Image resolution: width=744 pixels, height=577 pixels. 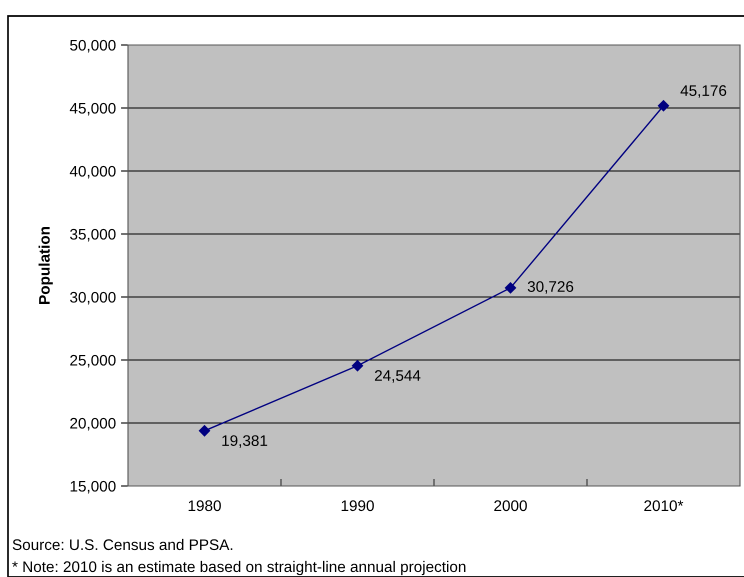 I want to click on x-tick-label: 1990, so click(x=358, y=506).